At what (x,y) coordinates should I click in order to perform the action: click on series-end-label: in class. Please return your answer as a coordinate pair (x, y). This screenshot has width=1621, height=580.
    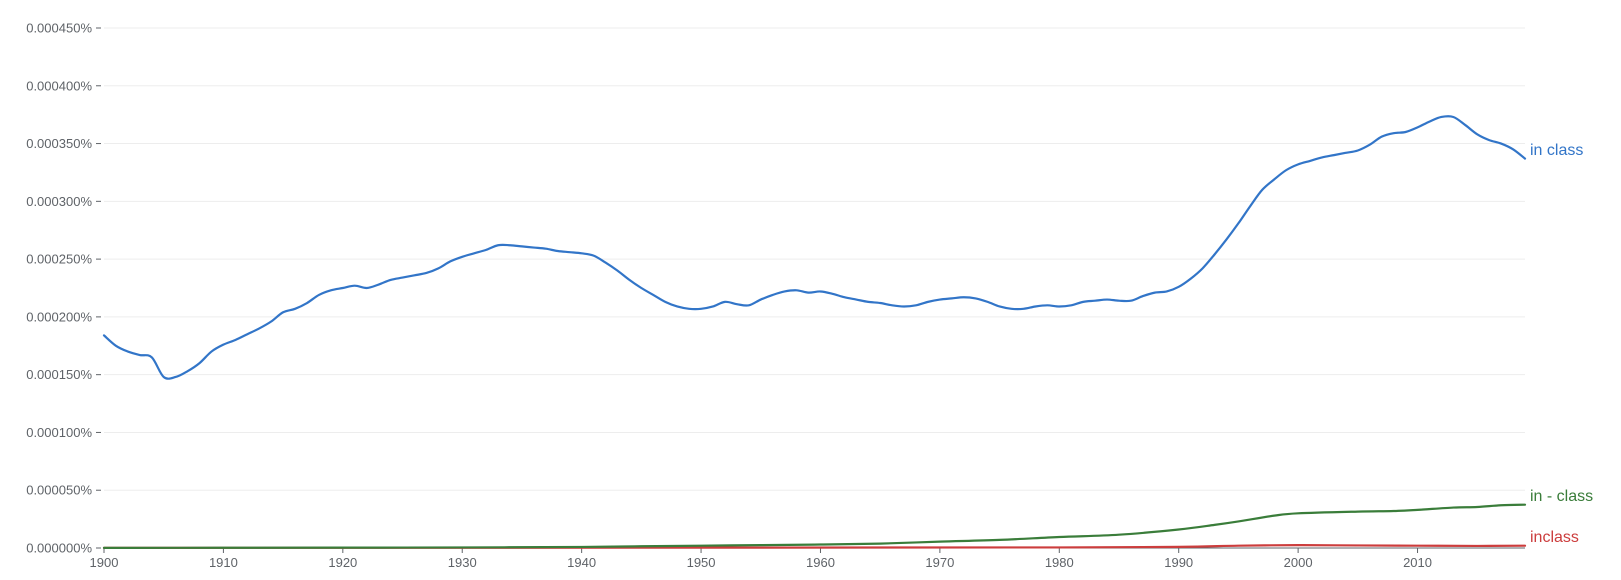
    Looking at the image, I should click on (1556, 150).